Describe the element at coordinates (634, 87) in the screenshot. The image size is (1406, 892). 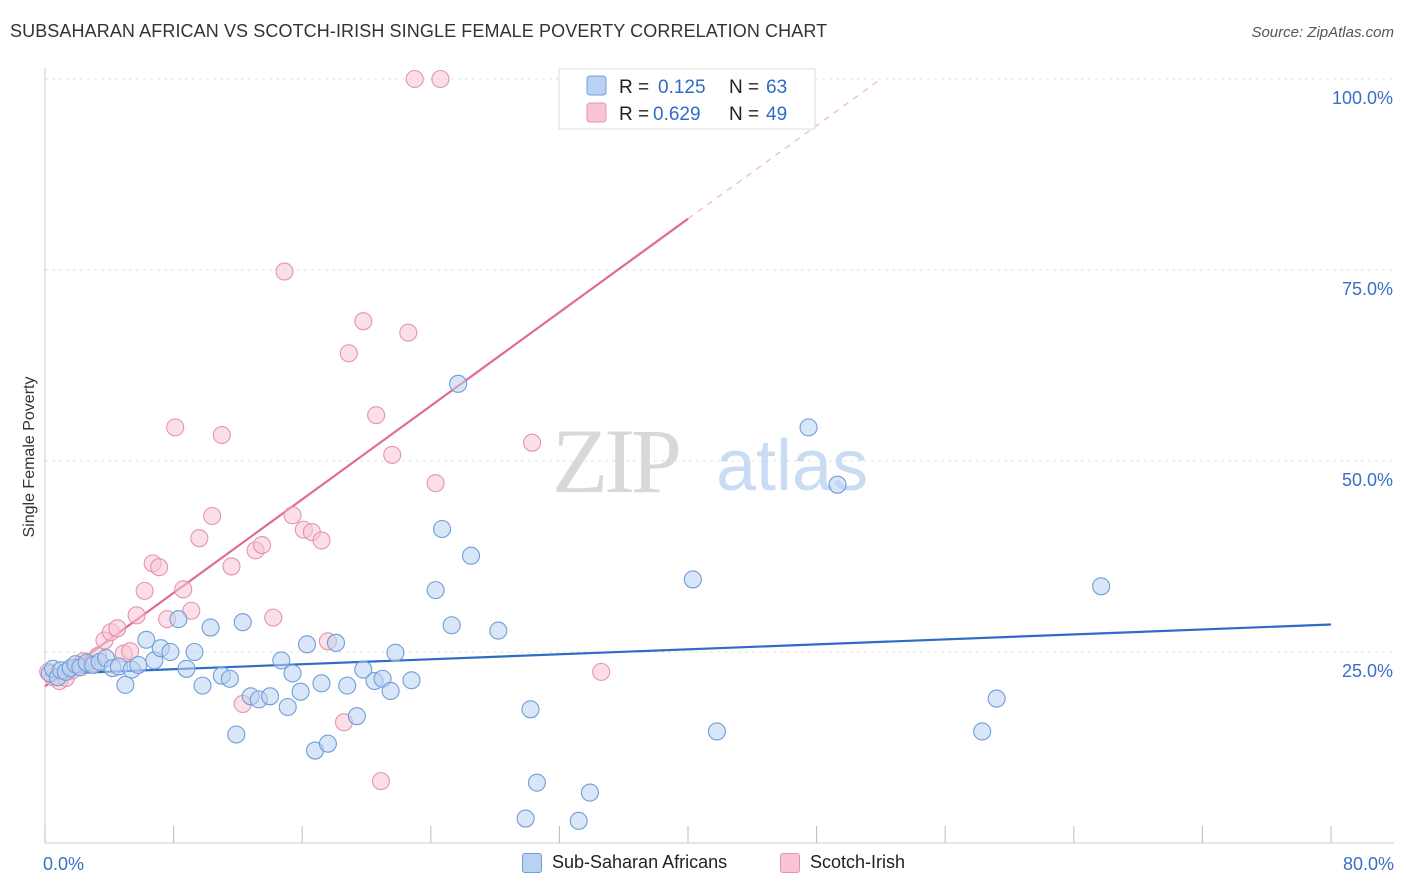
I see `legend-r-label-1: R =` at that location.